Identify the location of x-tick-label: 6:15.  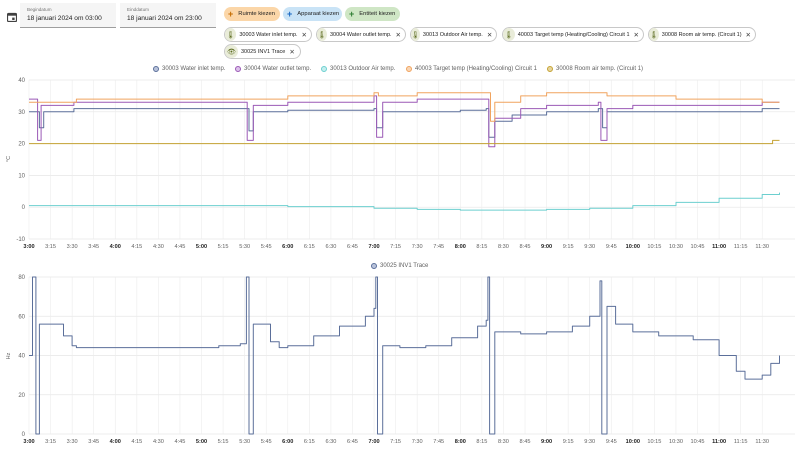
(309, 247).